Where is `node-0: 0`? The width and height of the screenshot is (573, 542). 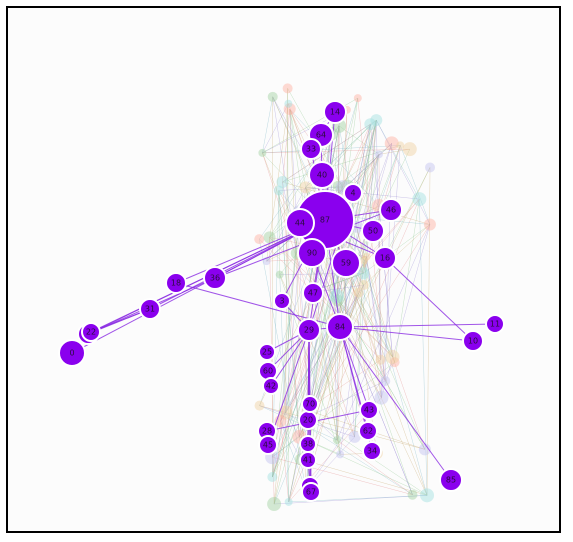
node-0: 0 is located at coordinates (72, 353).